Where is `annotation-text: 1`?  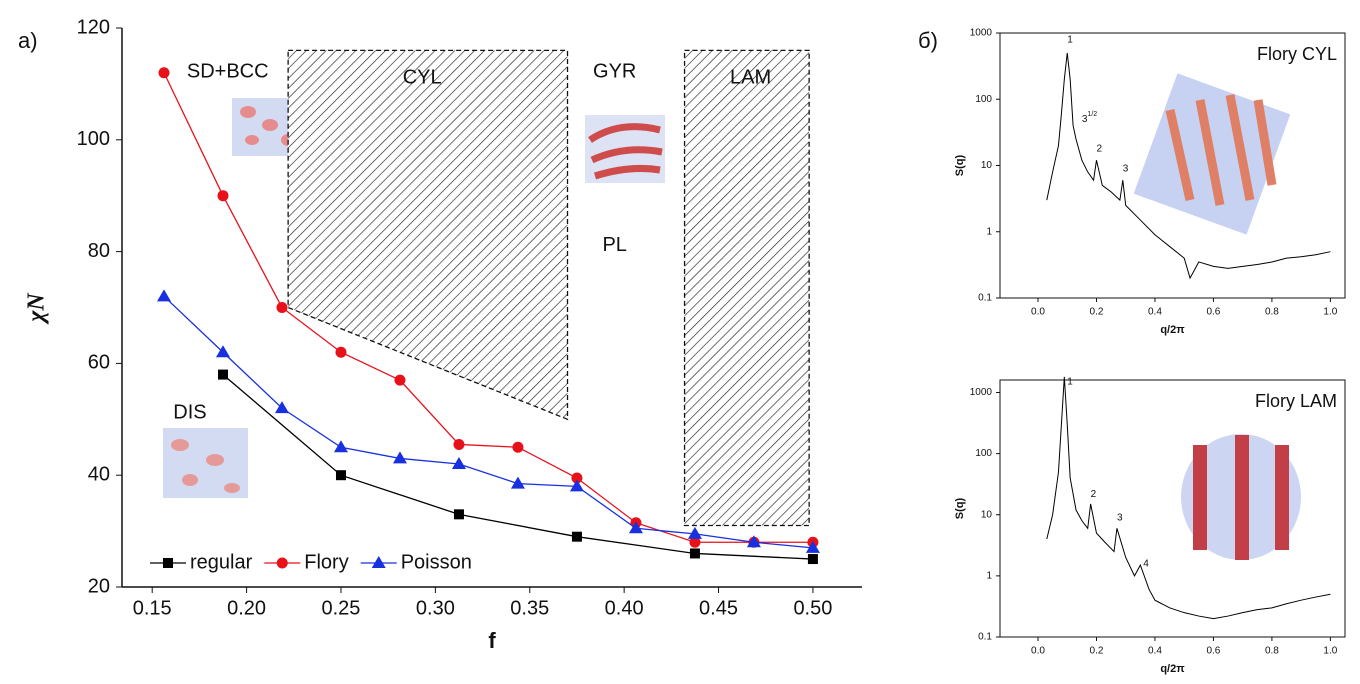
annotation-text: 1 is located at coordinates (1070, 381).